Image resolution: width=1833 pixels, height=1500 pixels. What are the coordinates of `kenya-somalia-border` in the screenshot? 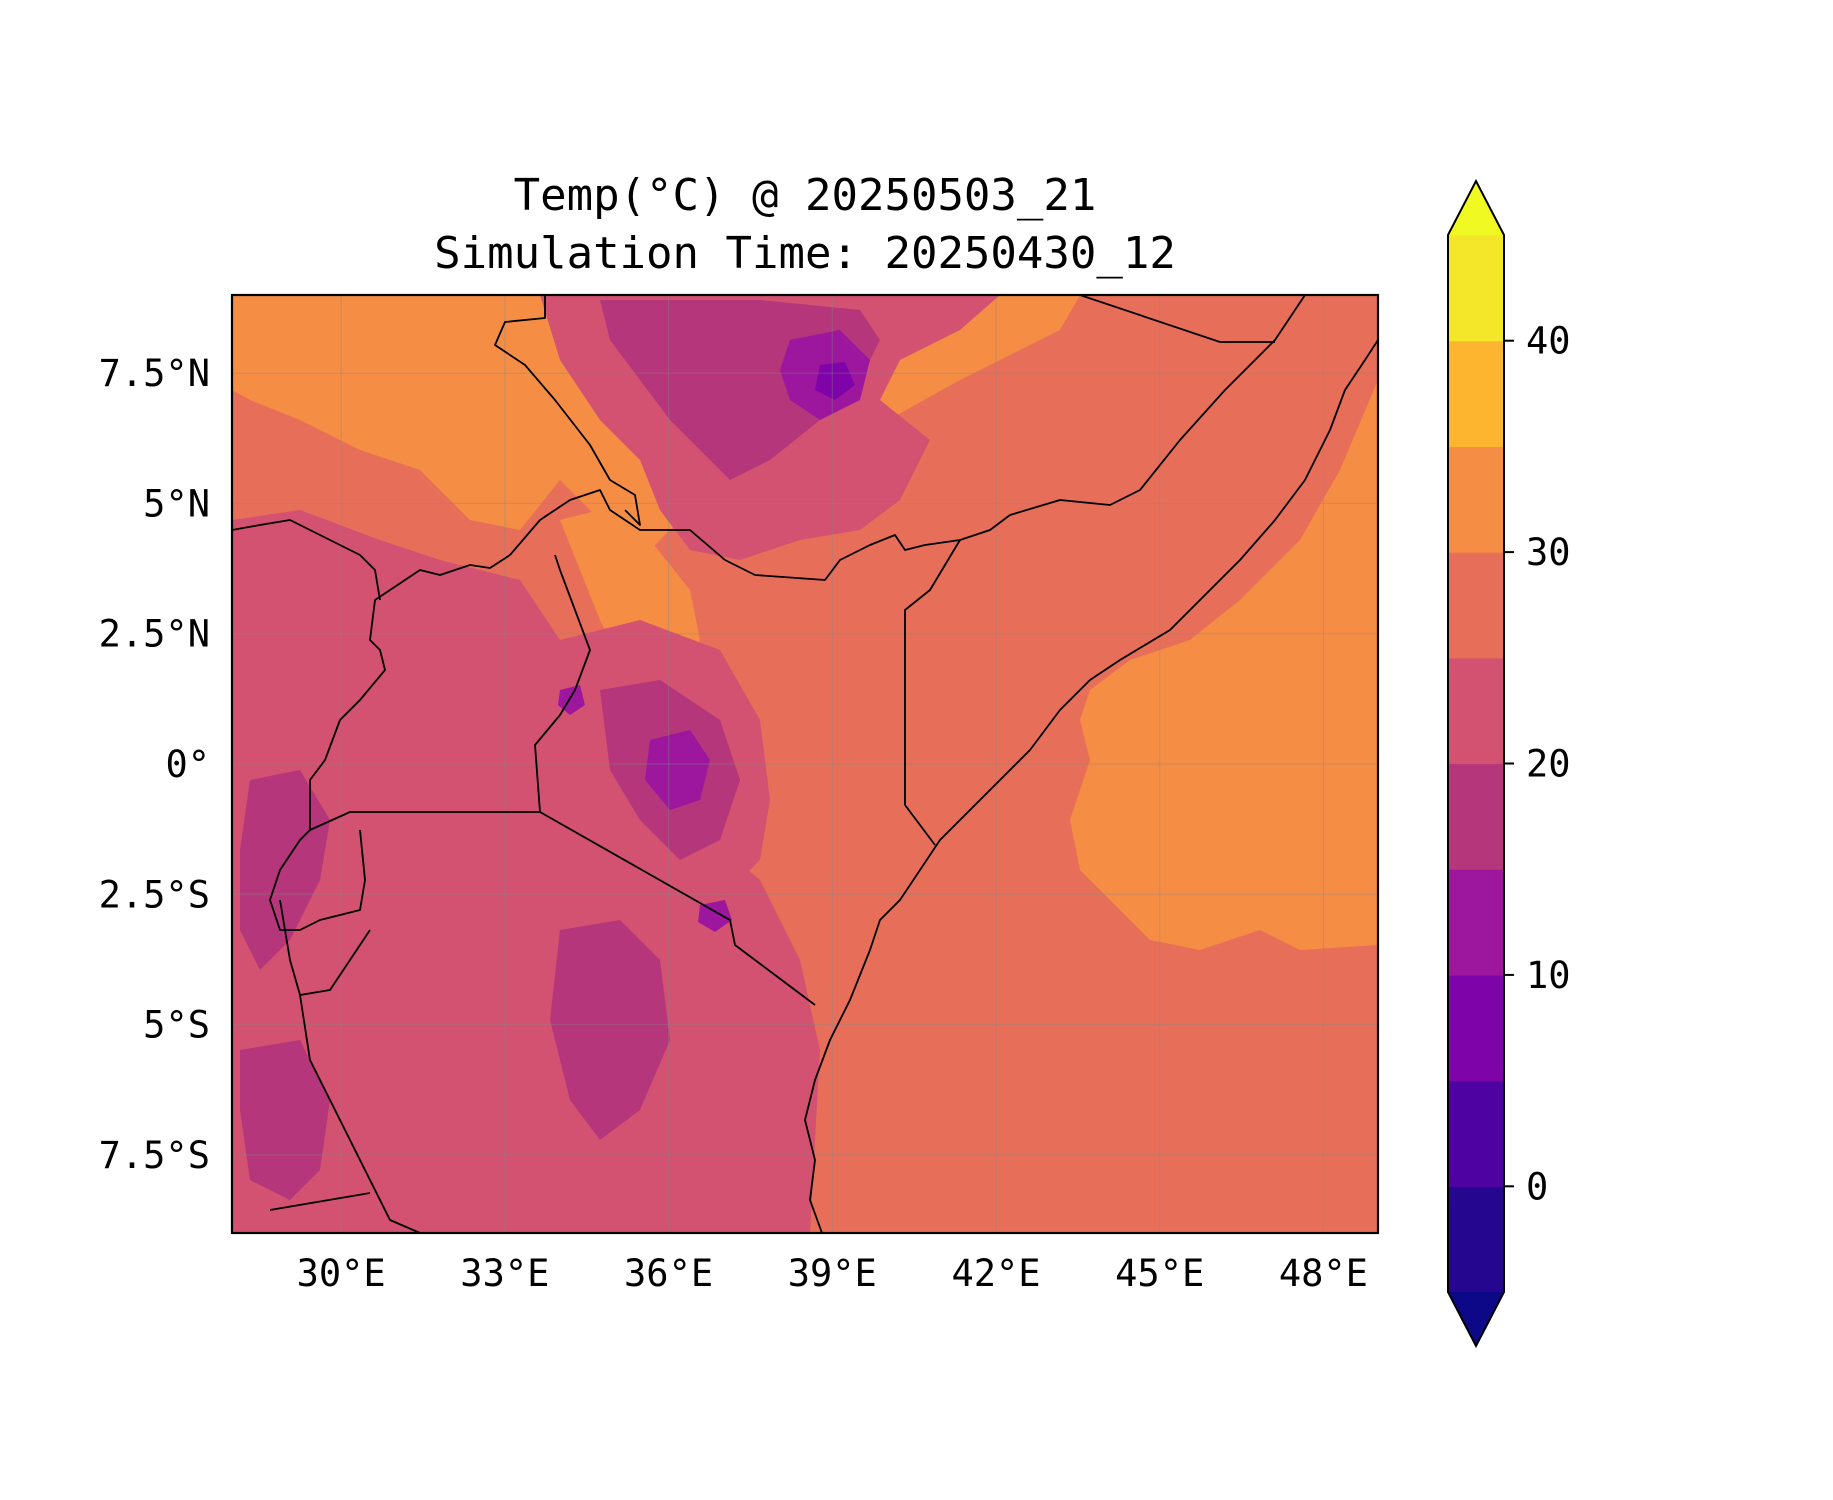 It's located at (932, 692).